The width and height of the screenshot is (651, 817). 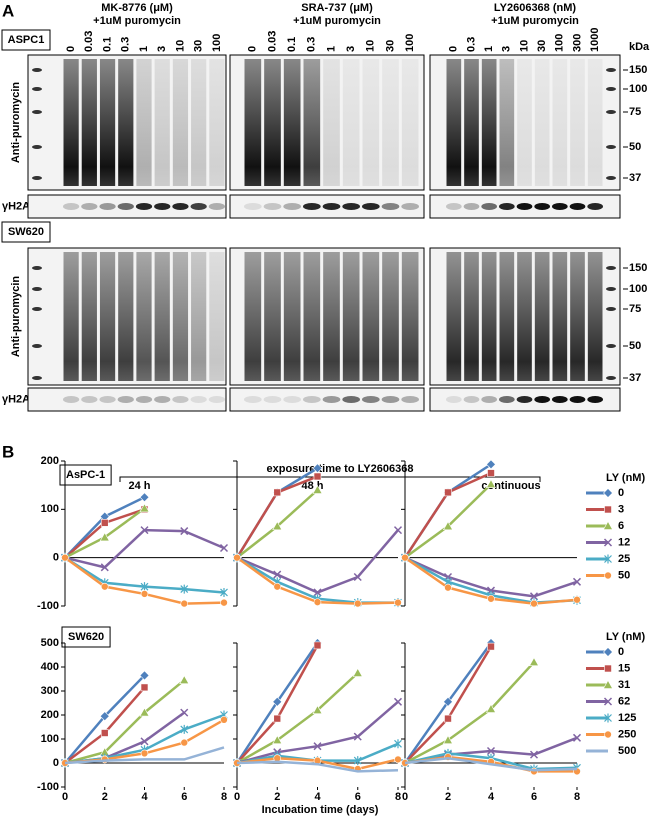 I want to click on lane-label: 0.1, so click(x=107, y=44).